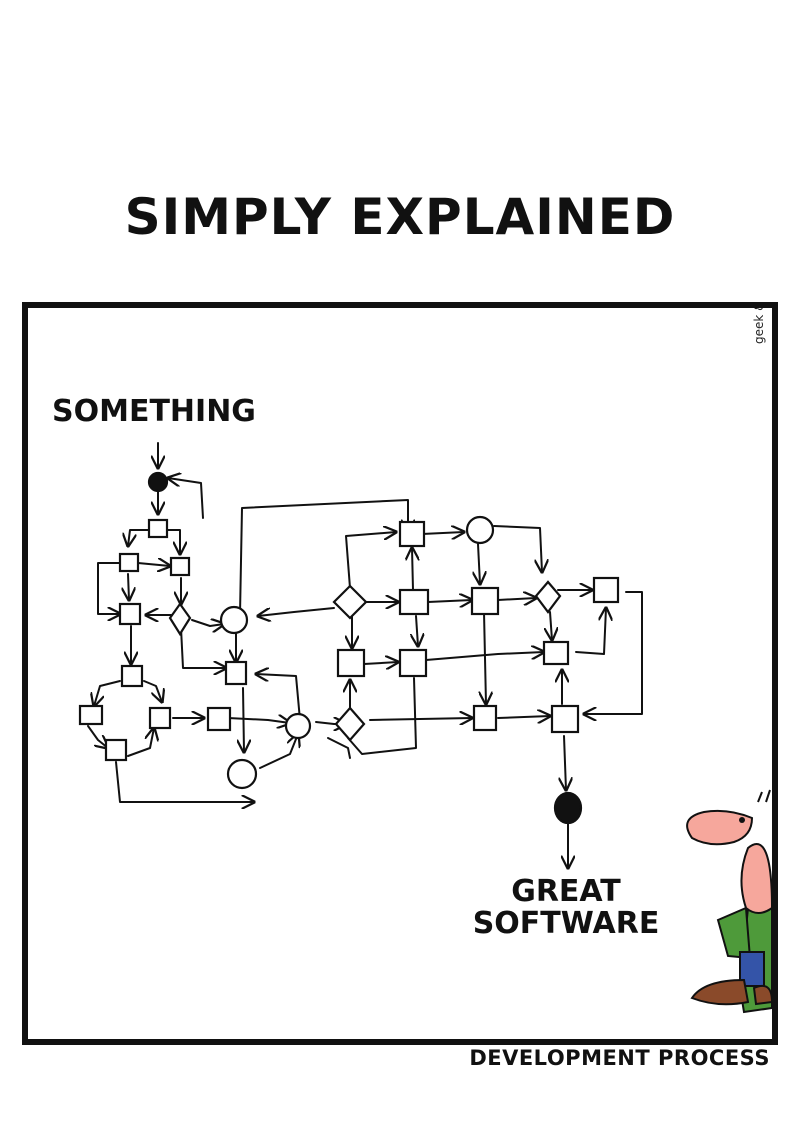 This screenshot has width=800, height=1132. I want to click on comic-title: SIMPLY EXPLAINED, so click(400, 217).